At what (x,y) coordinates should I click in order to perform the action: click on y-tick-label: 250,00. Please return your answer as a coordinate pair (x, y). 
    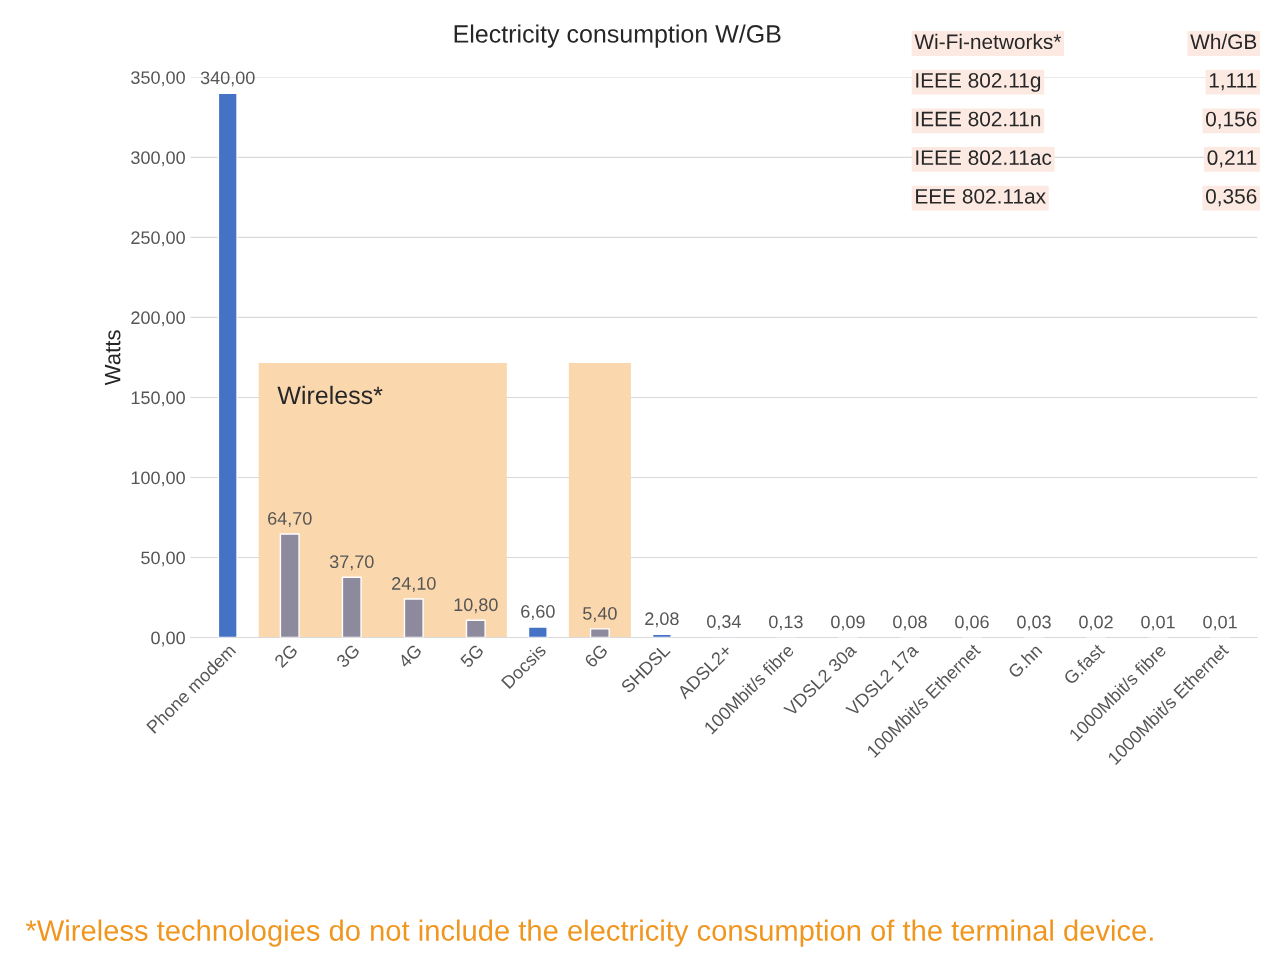
    Looking at the image, I should click on (158, 239).